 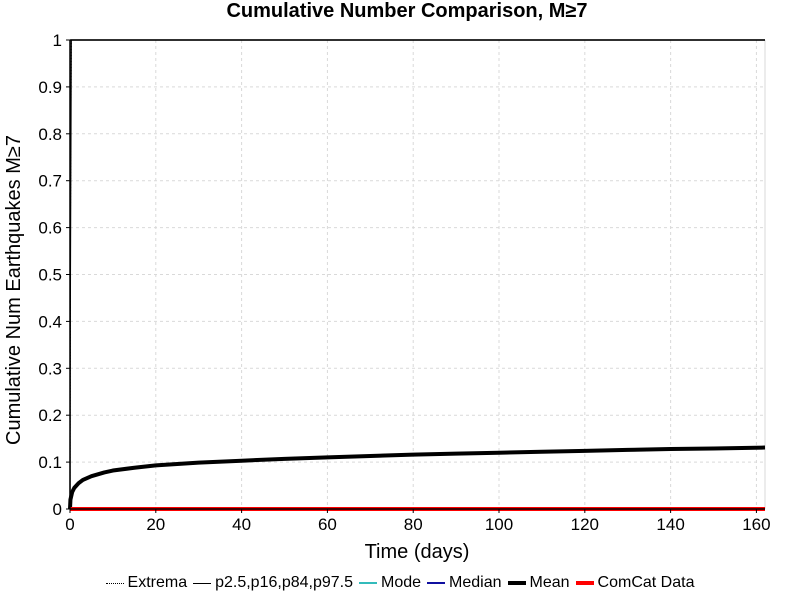 I want to click on series-mean-line, so click(x=417, y=477).